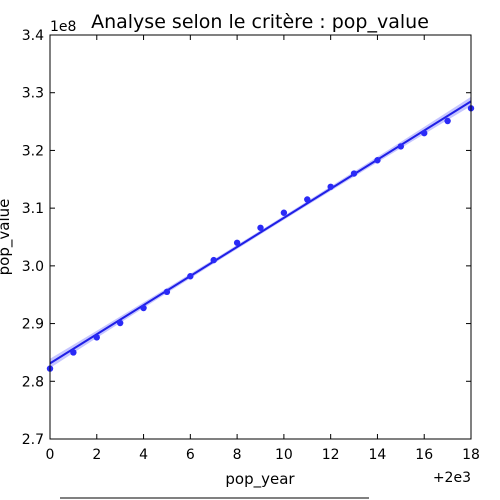 The height and width of the screenshot is (500, 500). What do you see at coordinates (63, 27) in the screenshot?
I see `y-offset-label: 1e8` at bounding box center [63, 27].